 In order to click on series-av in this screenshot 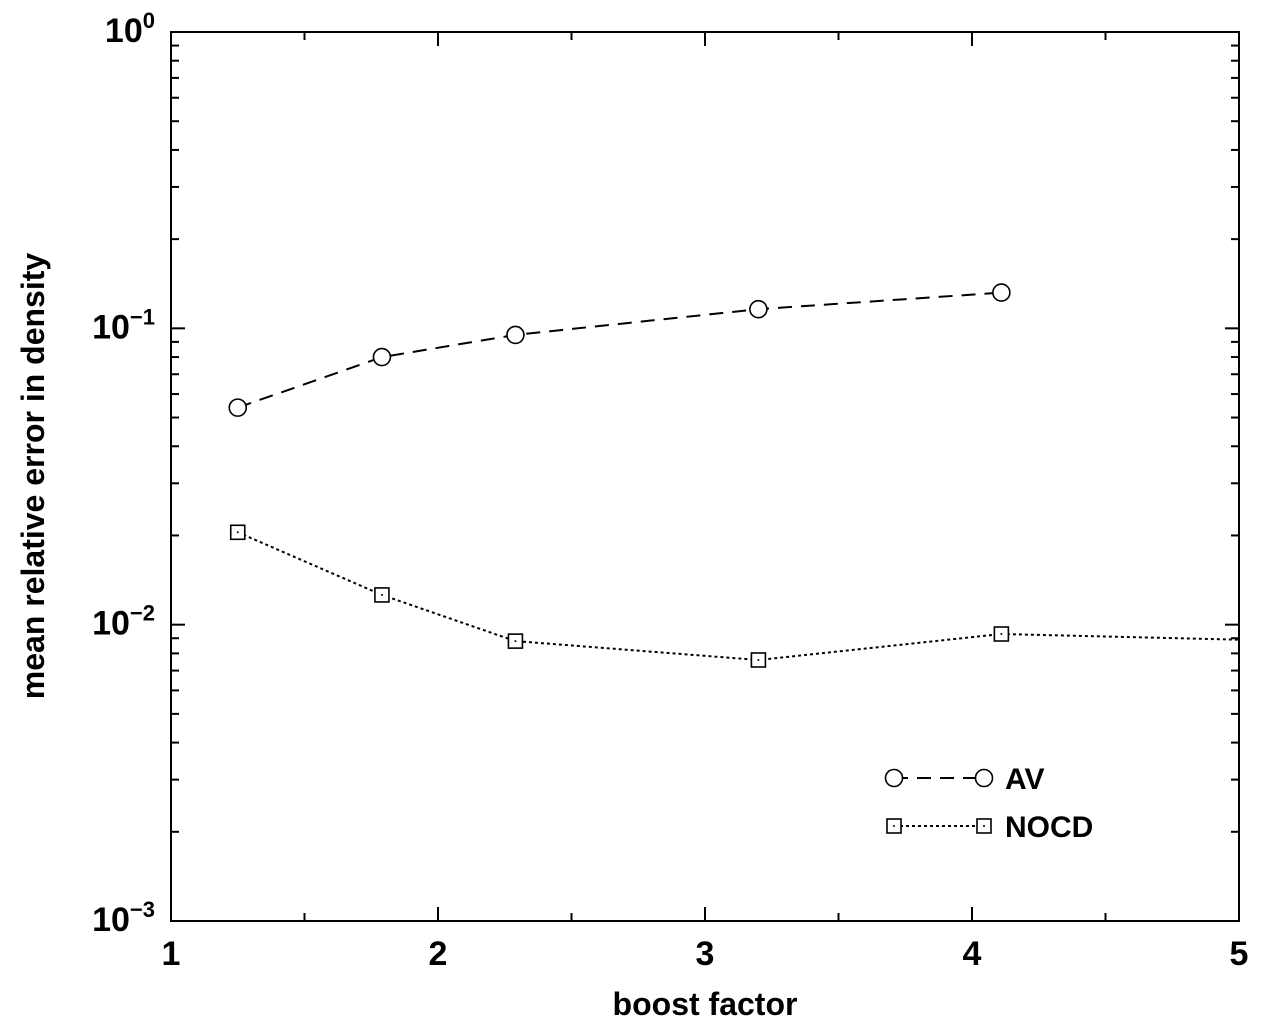, I will do `click(619, 350)`.